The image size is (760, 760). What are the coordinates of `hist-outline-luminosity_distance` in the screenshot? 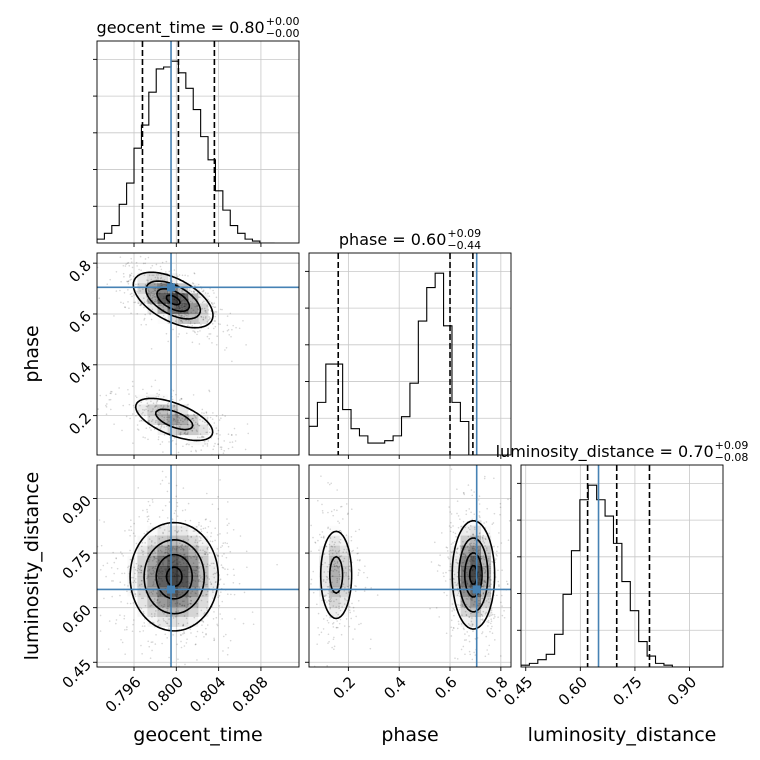 It's located at (622, 575).